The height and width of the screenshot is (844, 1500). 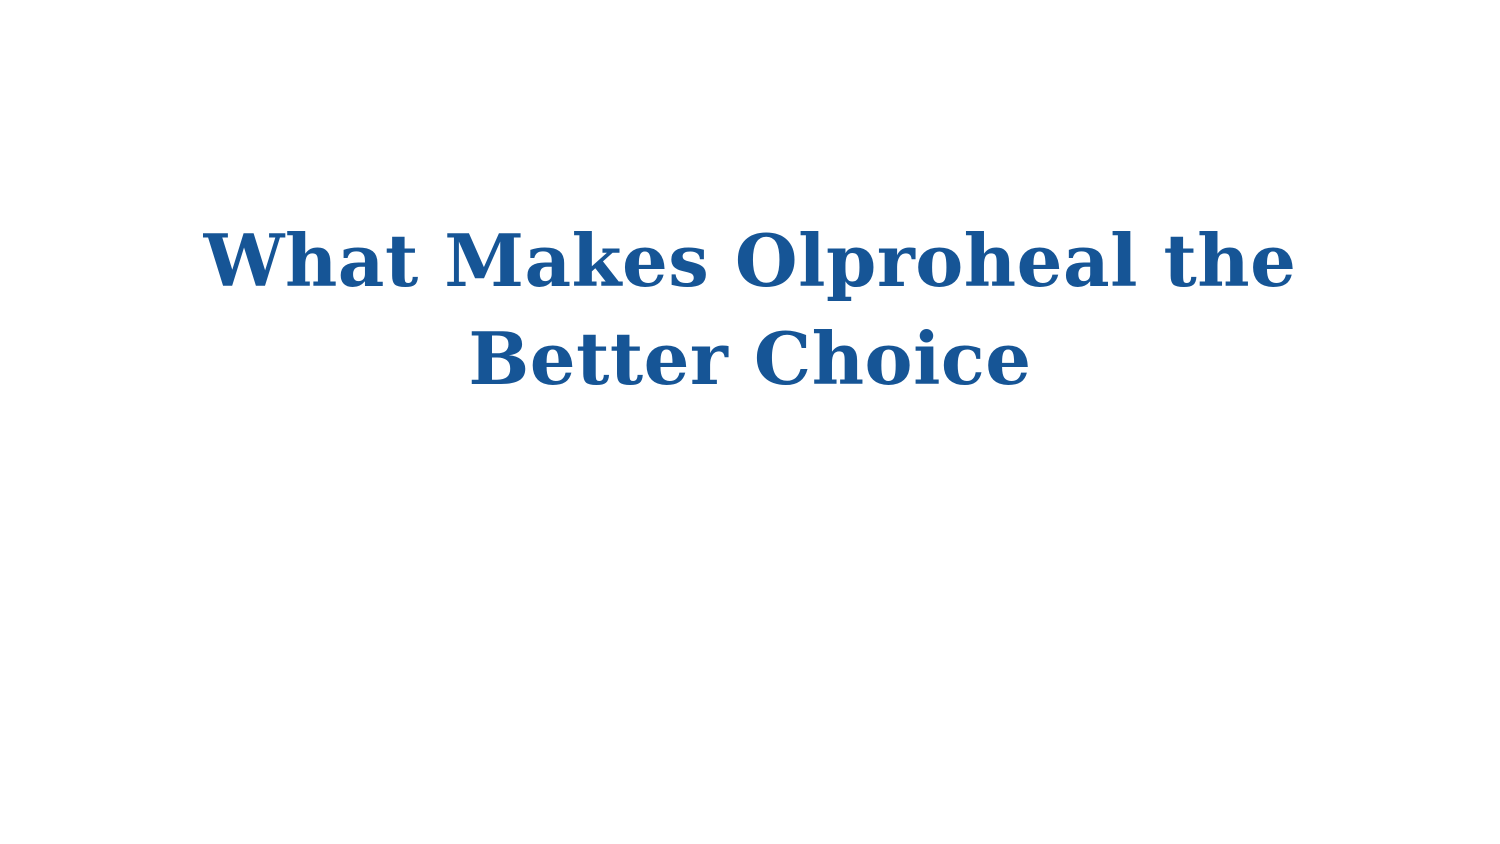 I want to click on slide-title-line-2: Better Choice, so click(x=750, y=358).